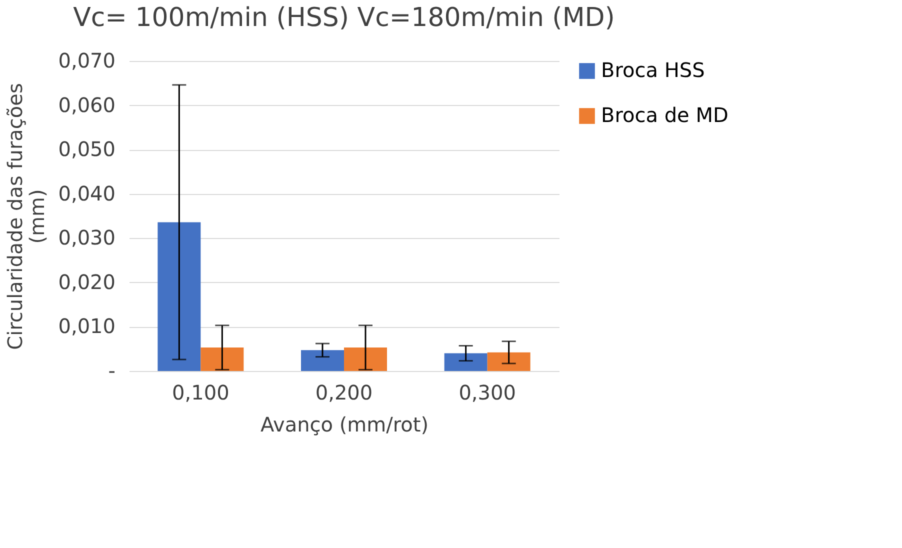  What do you see at coordinates (87, 193) in the screenshot?
I see `y-tick-label: 0,040` at bounding box center [87, 193].